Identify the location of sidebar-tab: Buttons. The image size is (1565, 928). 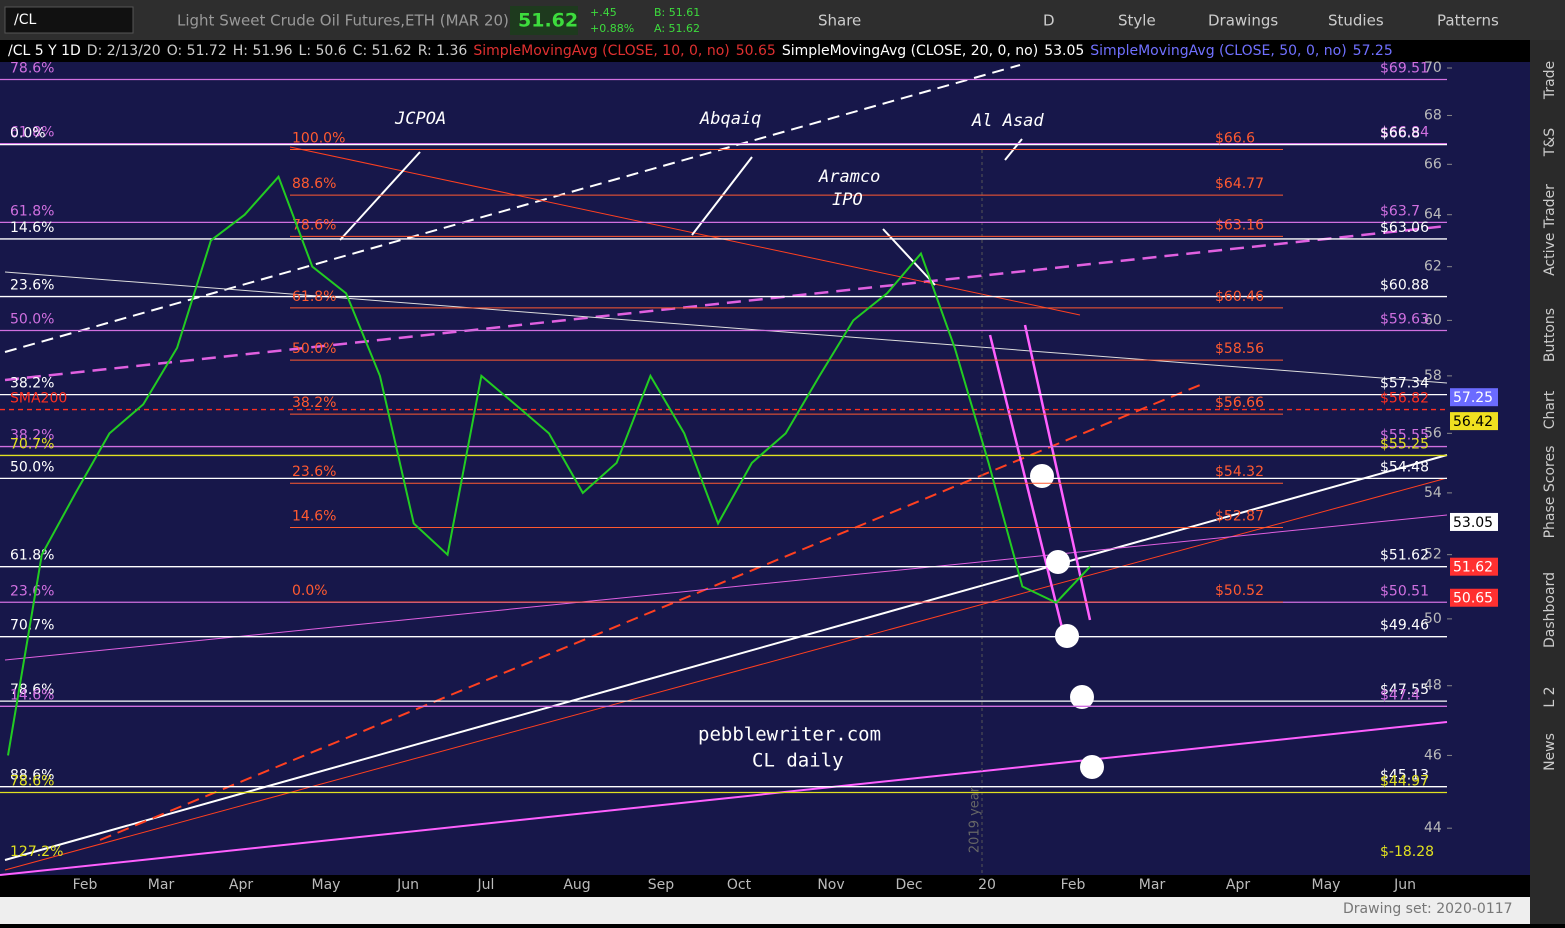
(1550, 335).